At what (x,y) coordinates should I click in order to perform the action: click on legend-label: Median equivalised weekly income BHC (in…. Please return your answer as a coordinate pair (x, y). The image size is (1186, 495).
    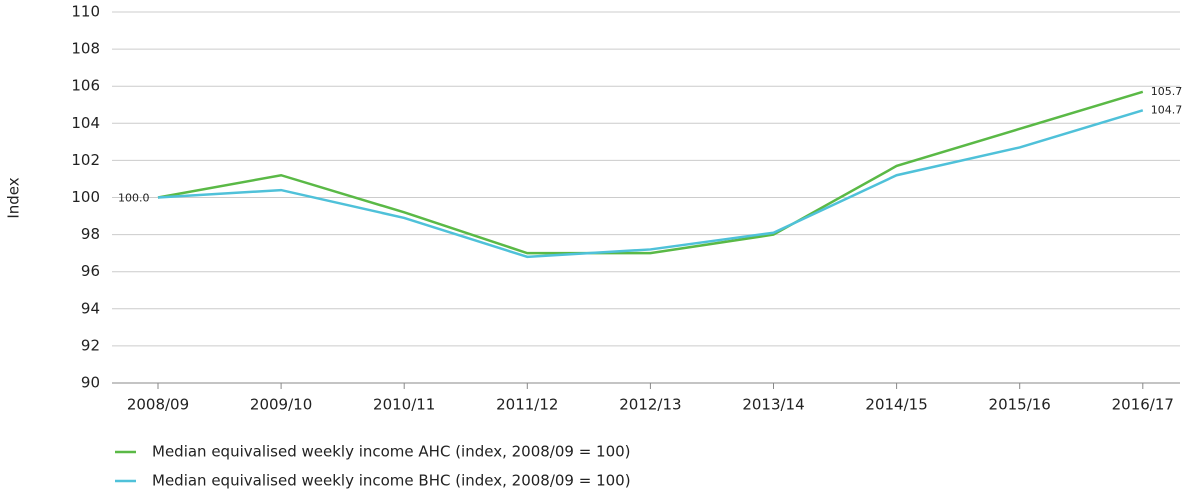
    Looking at the image, I should click on (391, 481).